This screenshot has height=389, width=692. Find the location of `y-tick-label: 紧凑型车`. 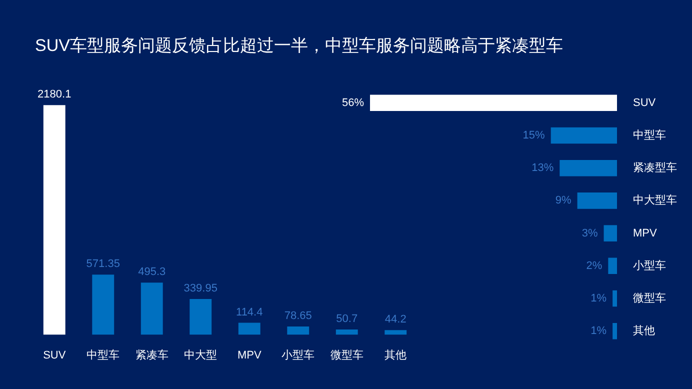

y-tick-label: 紧凑型车 is located at coordinates (655, 167).